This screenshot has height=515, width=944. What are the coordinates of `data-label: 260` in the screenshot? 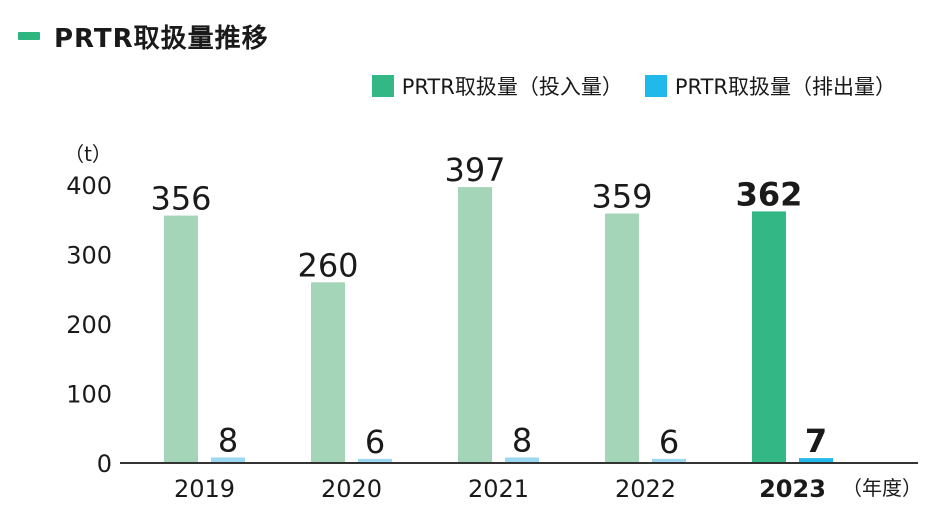 It's located at (327, 265).